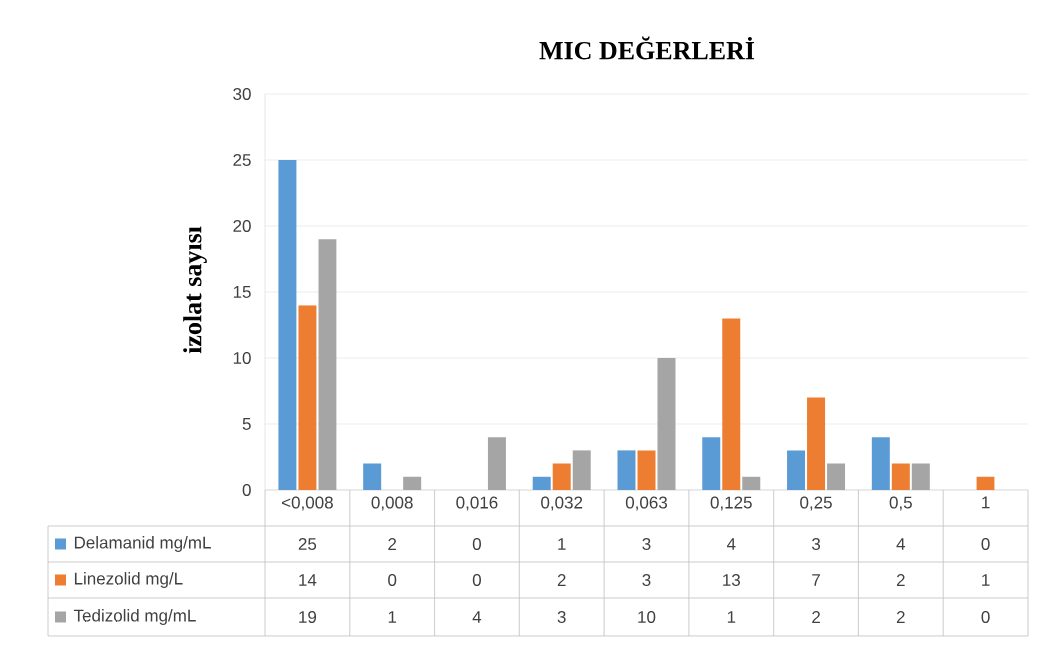  What do you see at coordinates (242, 358) in the screenshot?
I see `y-tick-label: 10` at bounding box center [242, 358].